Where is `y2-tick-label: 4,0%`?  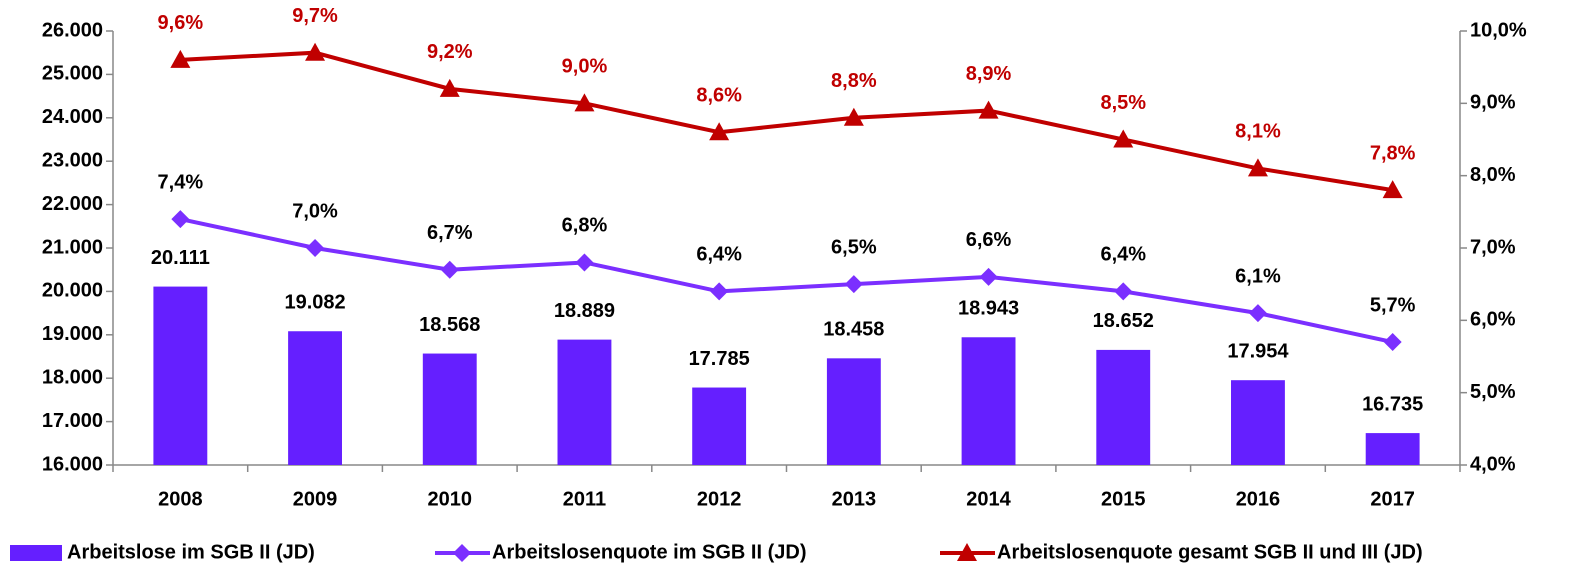
y2-tick-label: 4,0% is located at coordinates (1493, 464).